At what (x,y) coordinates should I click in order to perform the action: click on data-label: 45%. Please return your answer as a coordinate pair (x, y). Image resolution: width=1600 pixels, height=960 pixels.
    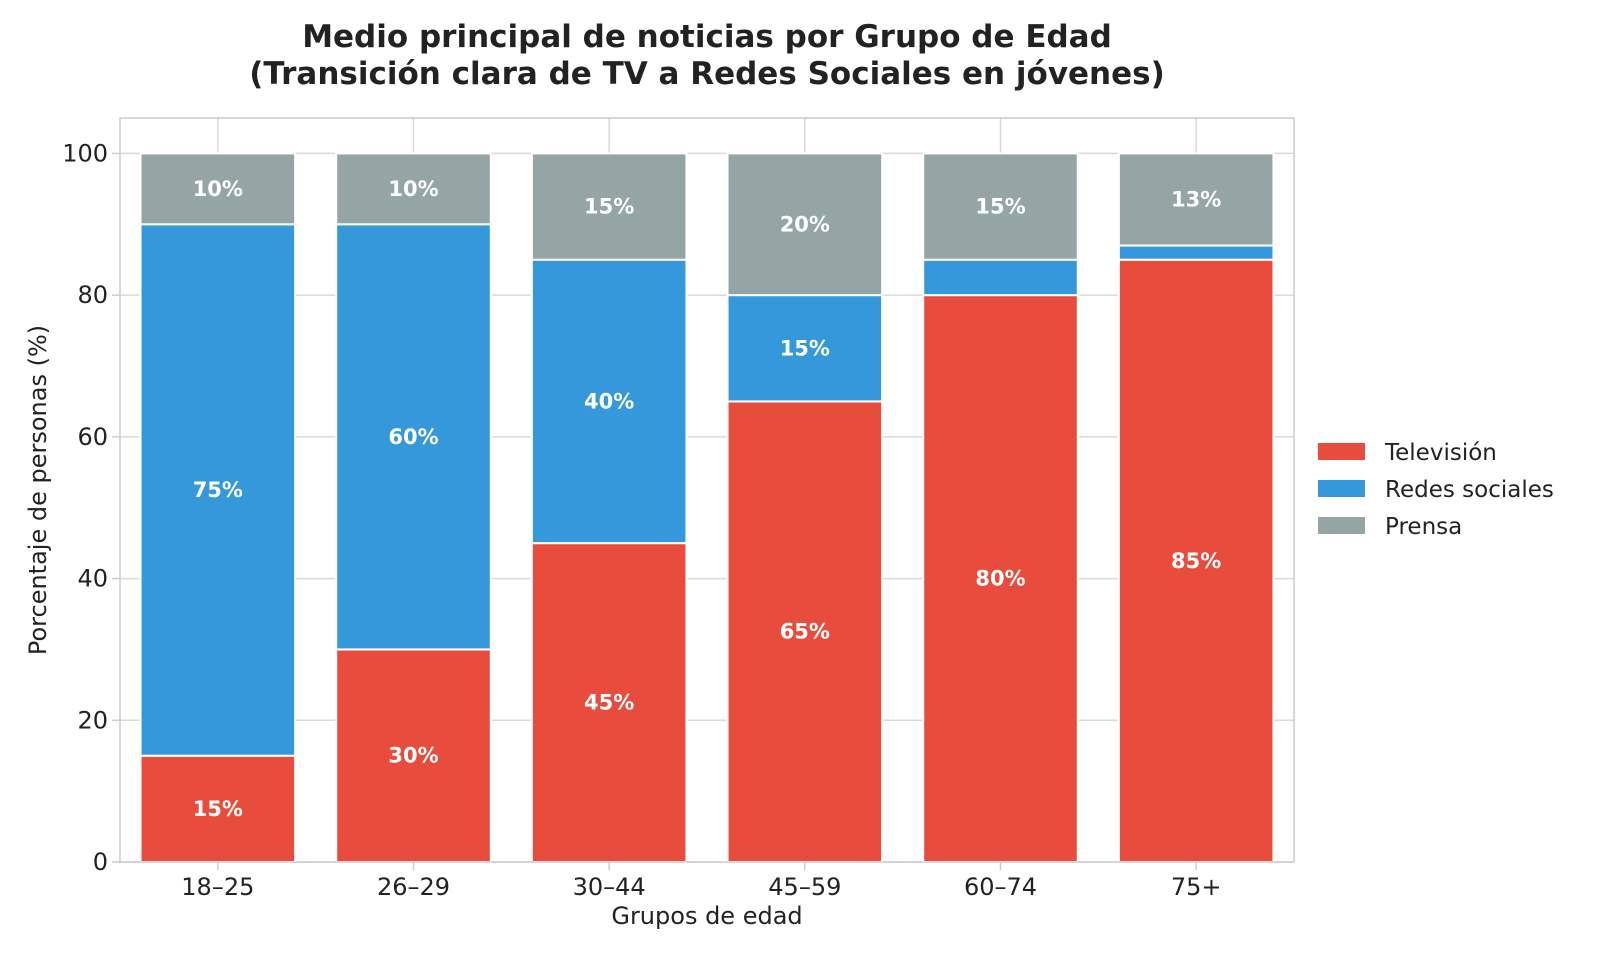
    Looking at the image, I should click on (609, 703).